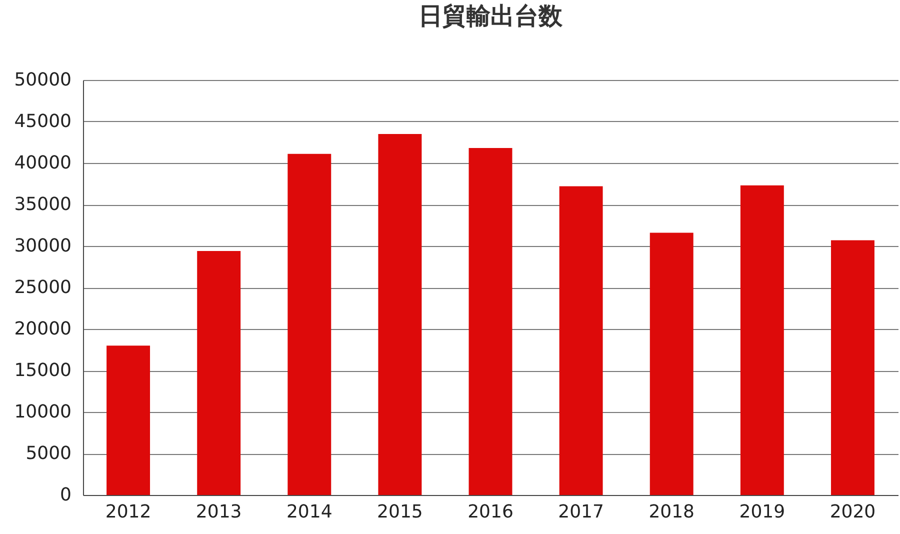 The image size is (900, 534). What do you see at coordinates (43, 329) in the screenshot?
I see `y-tick-label: 20000` at bounding box center [43, 329].